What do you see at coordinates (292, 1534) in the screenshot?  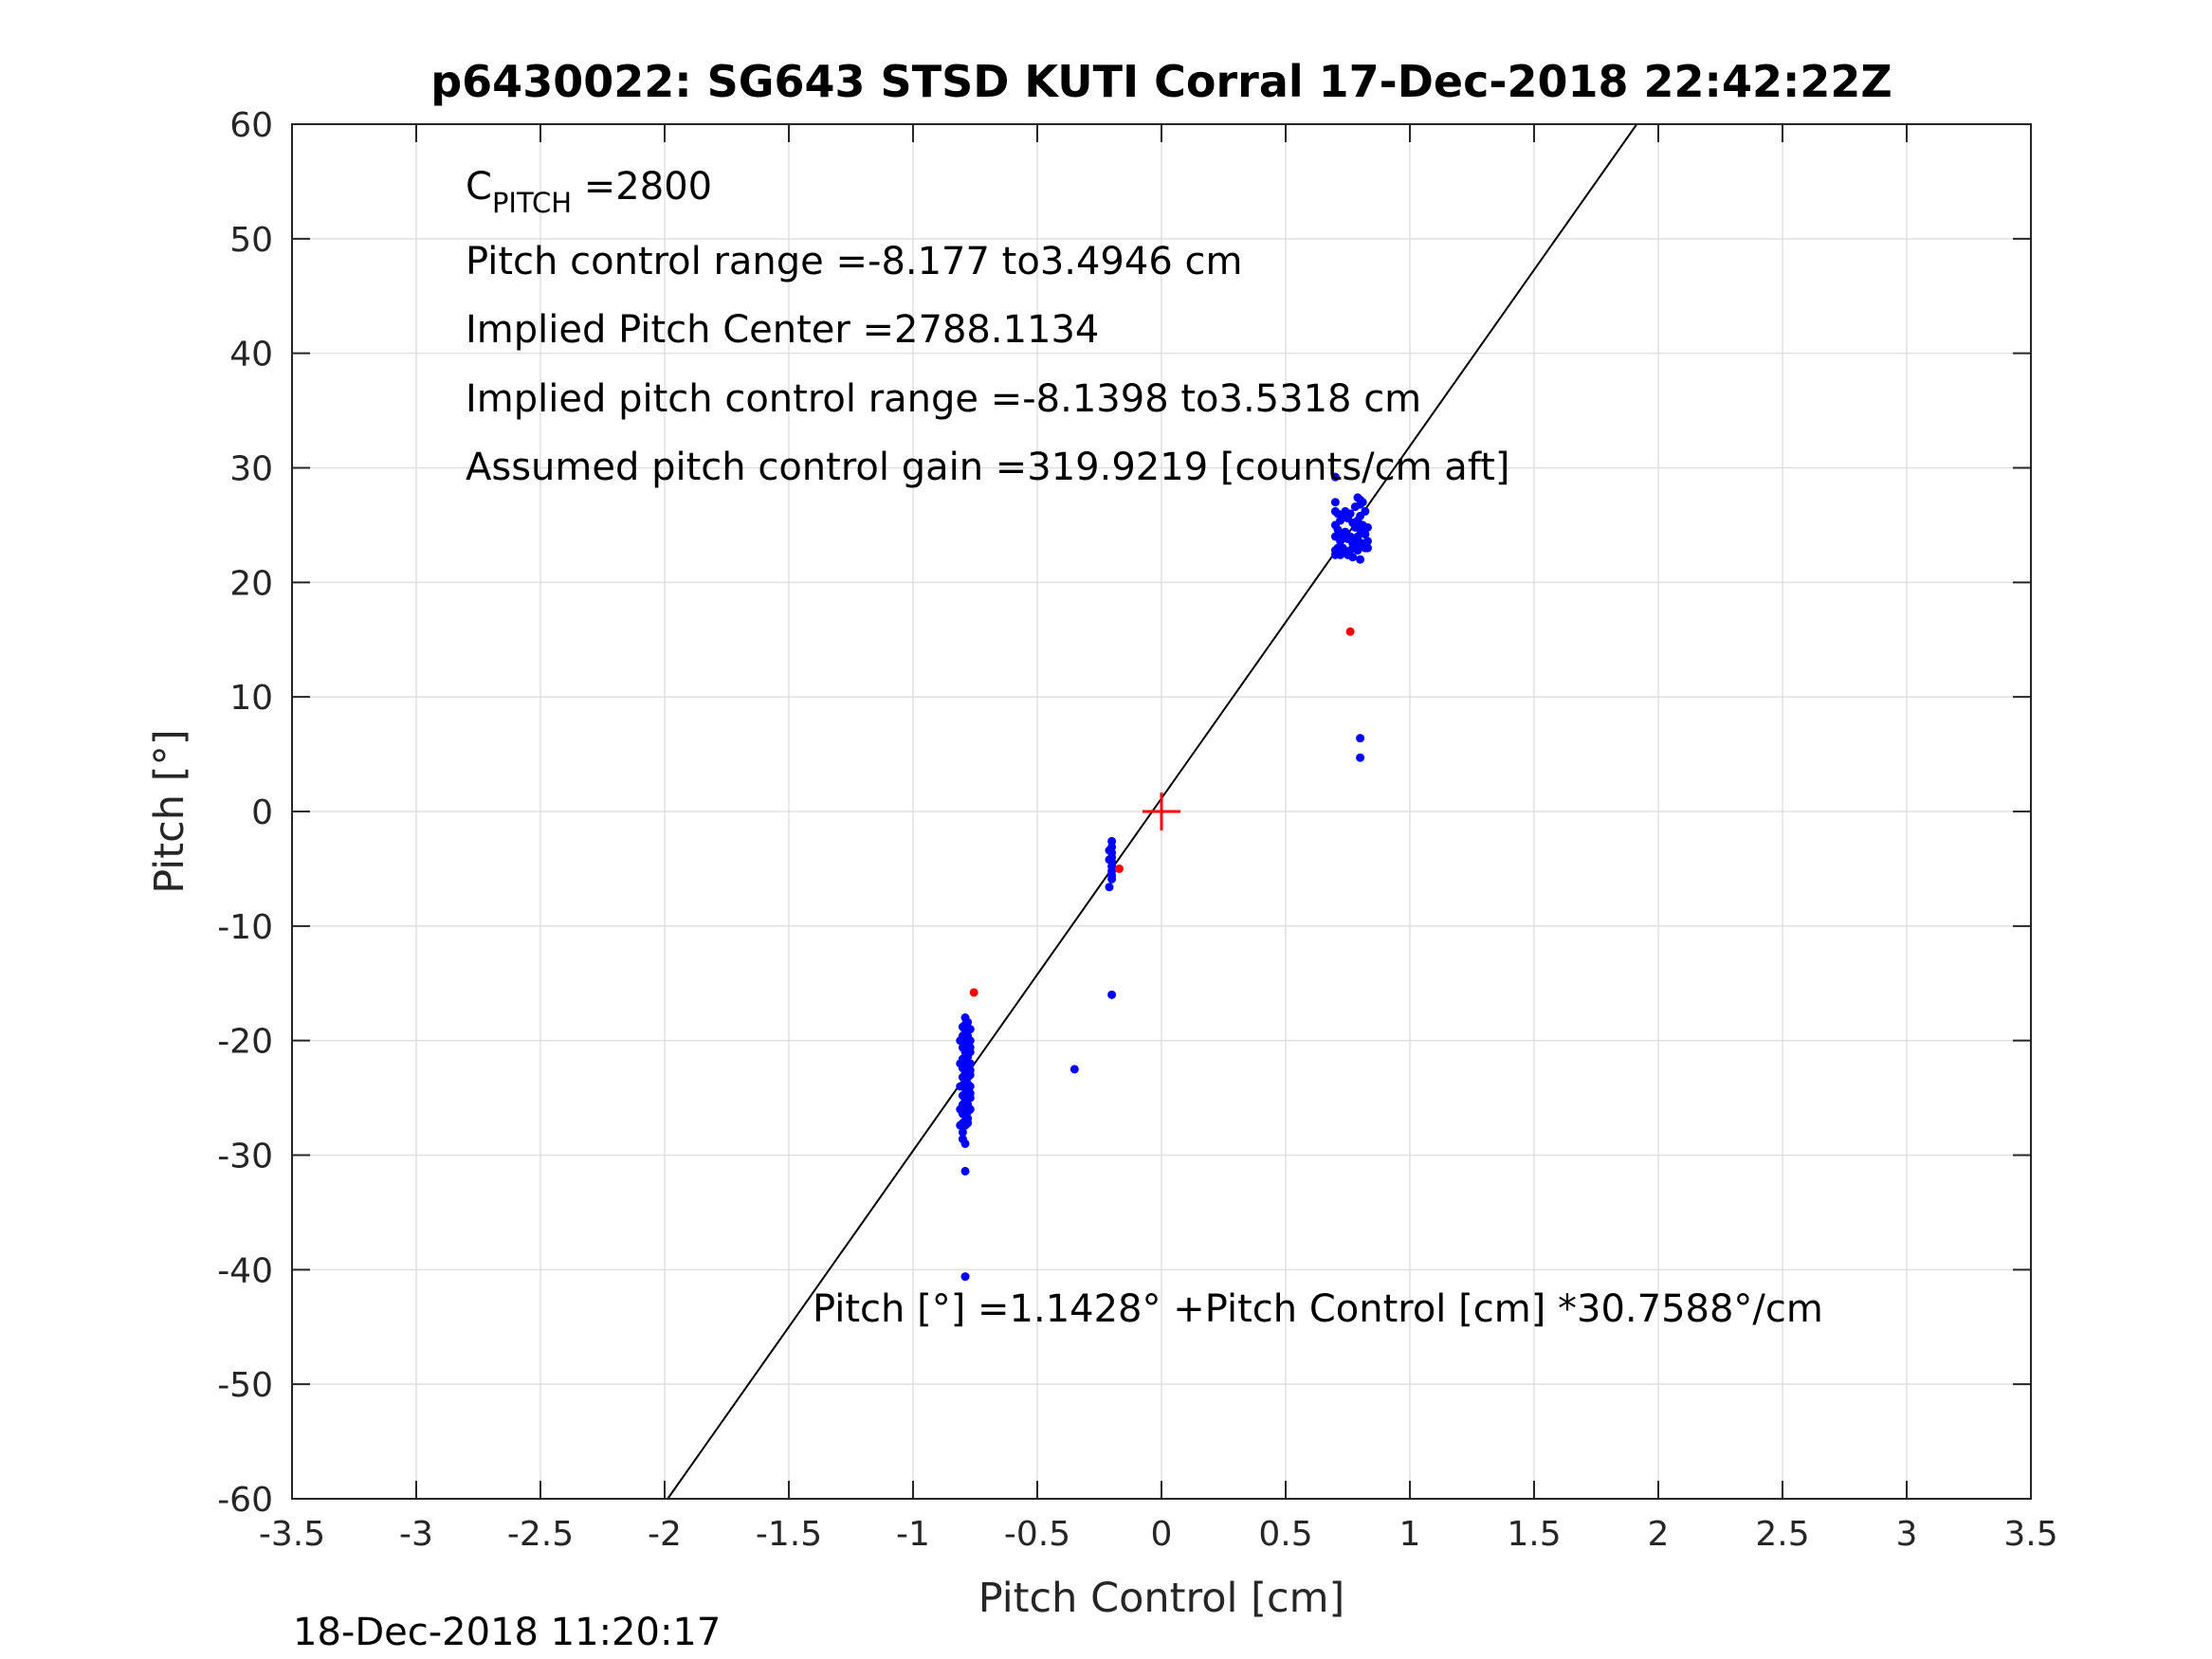 I see `x-tick-label: -3.5` at bounding box center [292, 1534].